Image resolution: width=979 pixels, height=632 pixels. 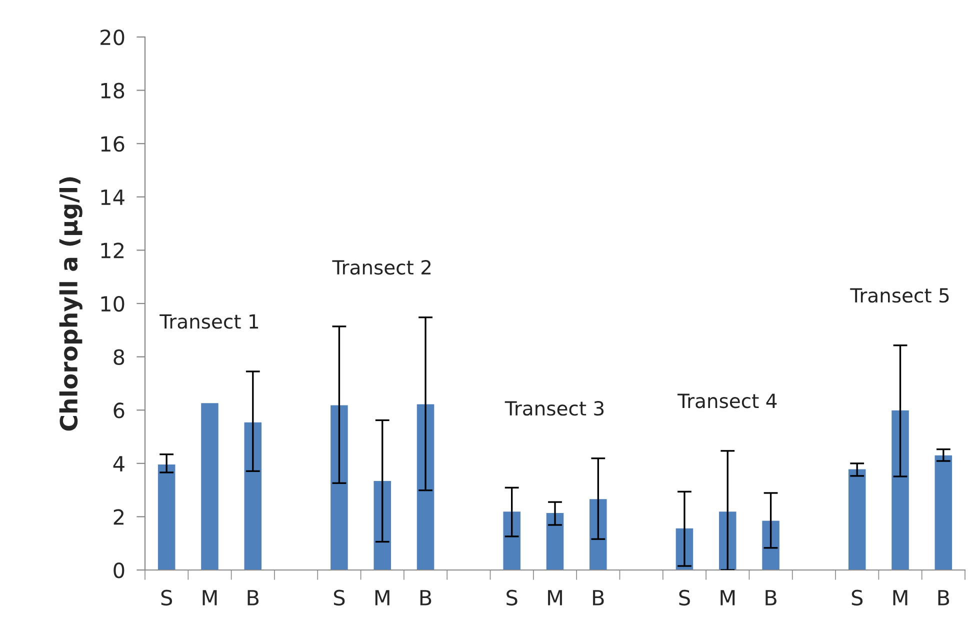 I want to click on y-tick-label: 12, so click(x=112, y=250).